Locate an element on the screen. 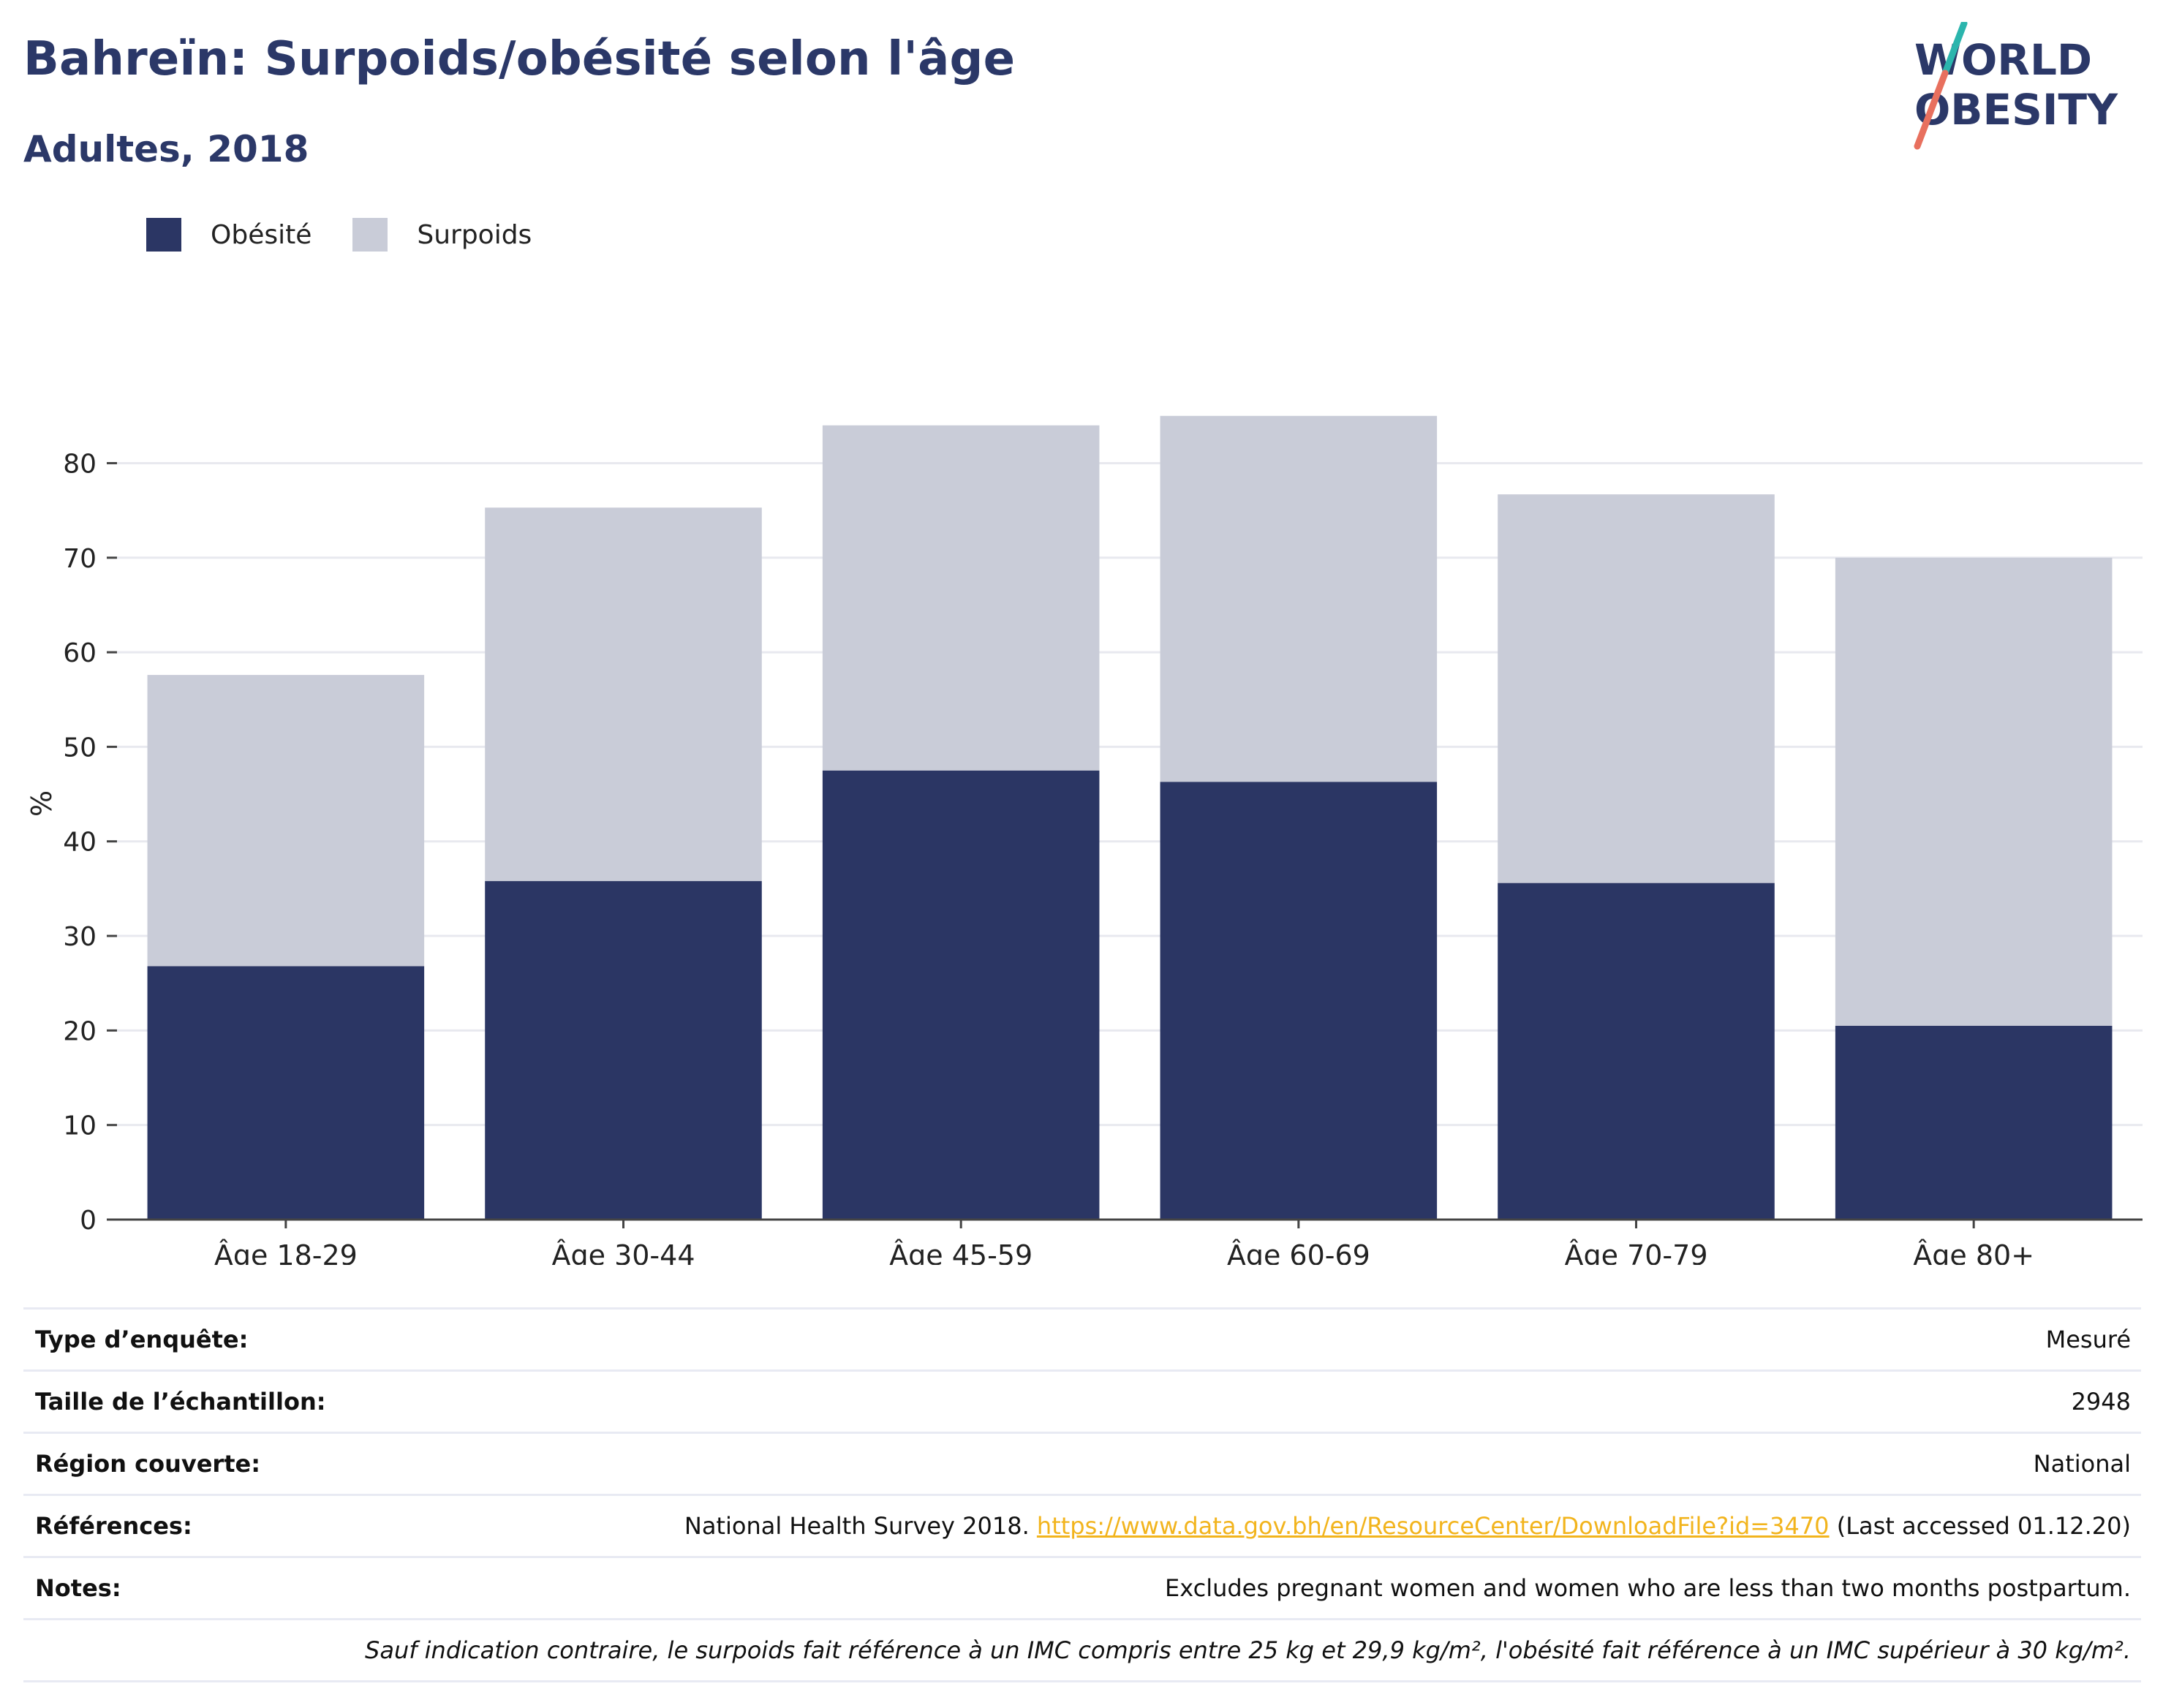  chart-legend: Obésité Surpoids is located at coordinates (360, 234).